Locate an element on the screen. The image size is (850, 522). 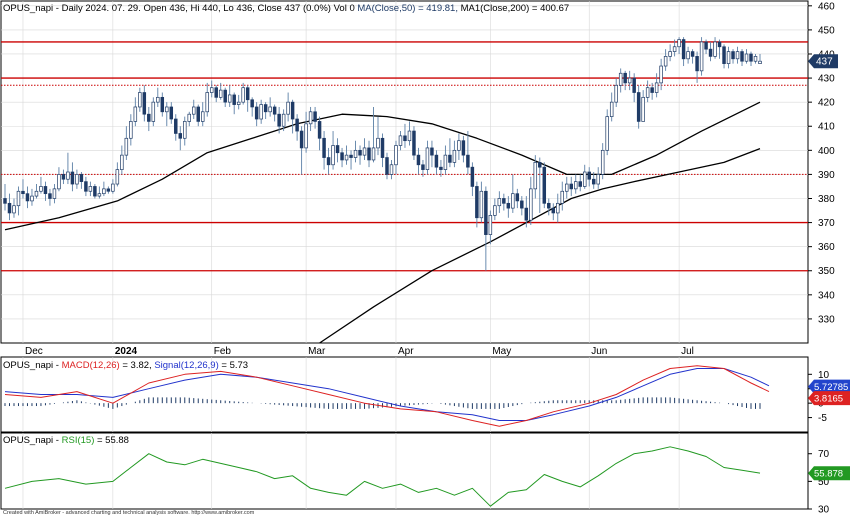
macd-tick-label: -5 is located at coordinates (822, 418).